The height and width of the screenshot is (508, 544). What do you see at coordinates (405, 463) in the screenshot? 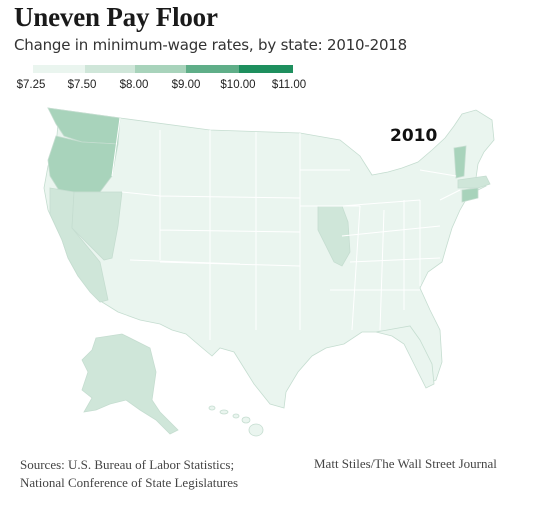
I see `credit-line: Matt Stiles/The Wall Street Journal` at bounding box center [405, 463].